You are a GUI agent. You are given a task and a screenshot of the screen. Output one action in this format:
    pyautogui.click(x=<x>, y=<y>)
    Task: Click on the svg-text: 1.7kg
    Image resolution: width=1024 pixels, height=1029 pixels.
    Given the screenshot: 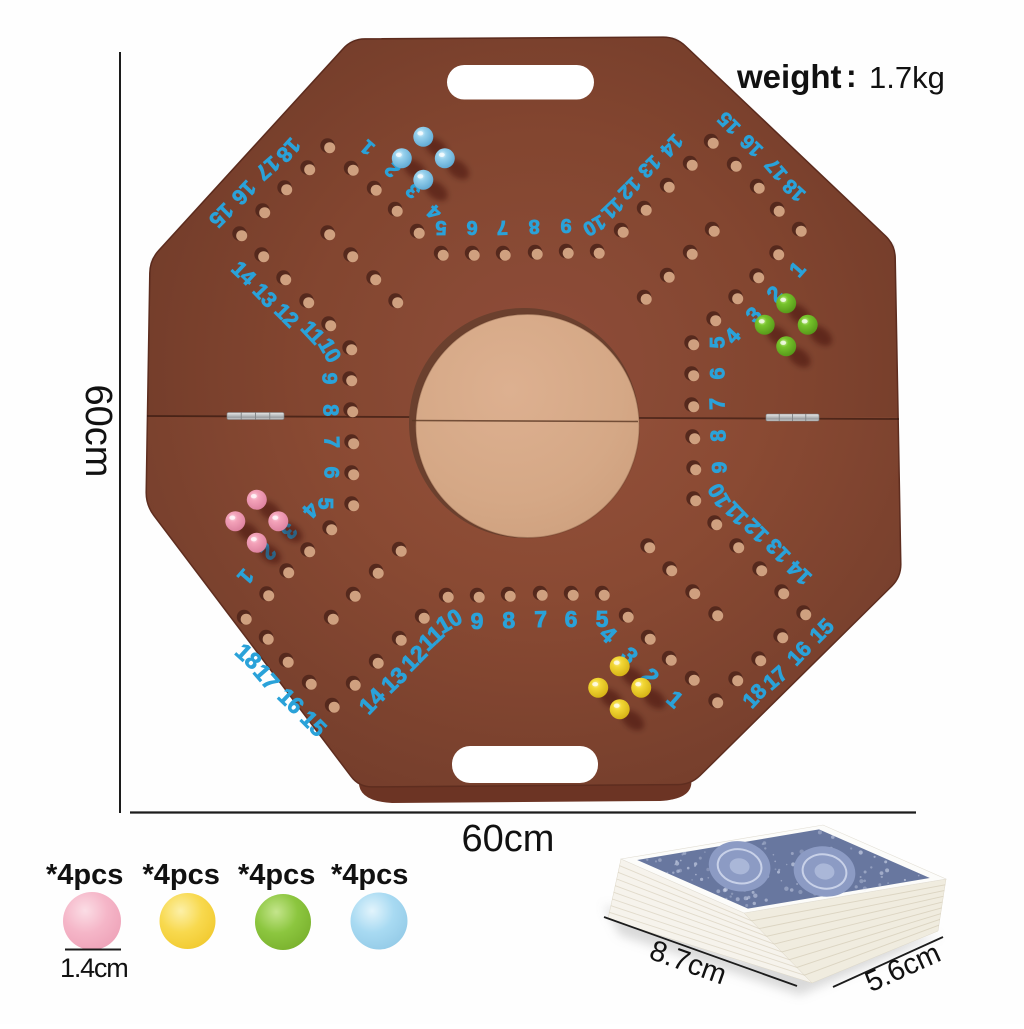 What is the action you would take?
    pyautogui.click(x=907, y=77)
    